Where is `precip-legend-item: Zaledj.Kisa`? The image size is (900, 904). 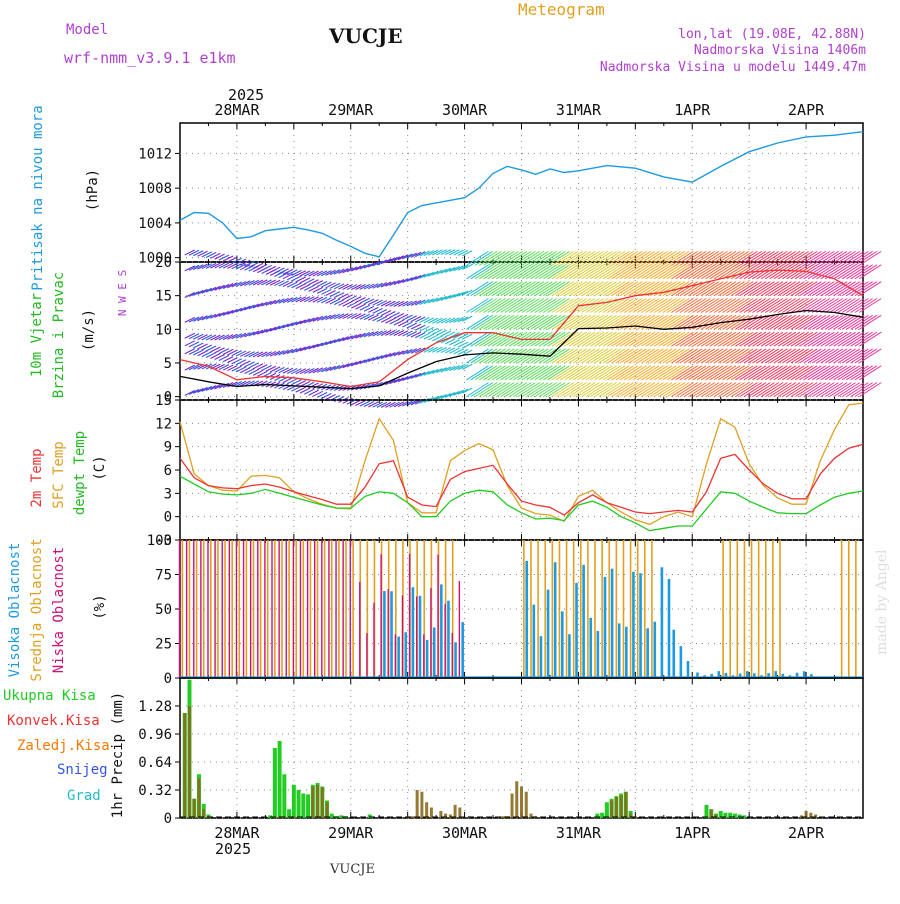
precip-legend-item: Zaledj.Kisa is located at coordinates (63, 746).